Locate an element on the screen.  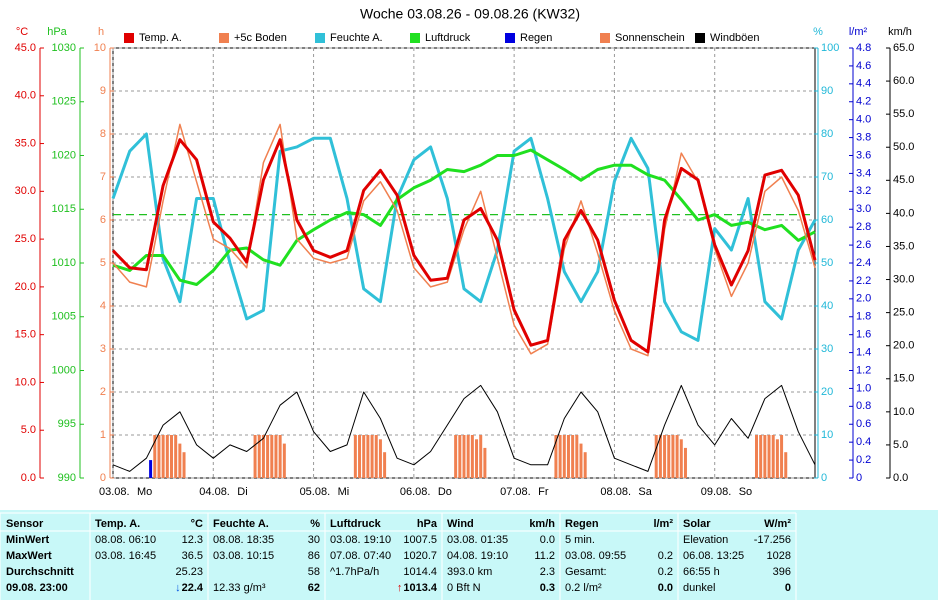
y-tick-label: 1.8 is located at coordinates (863, 317).